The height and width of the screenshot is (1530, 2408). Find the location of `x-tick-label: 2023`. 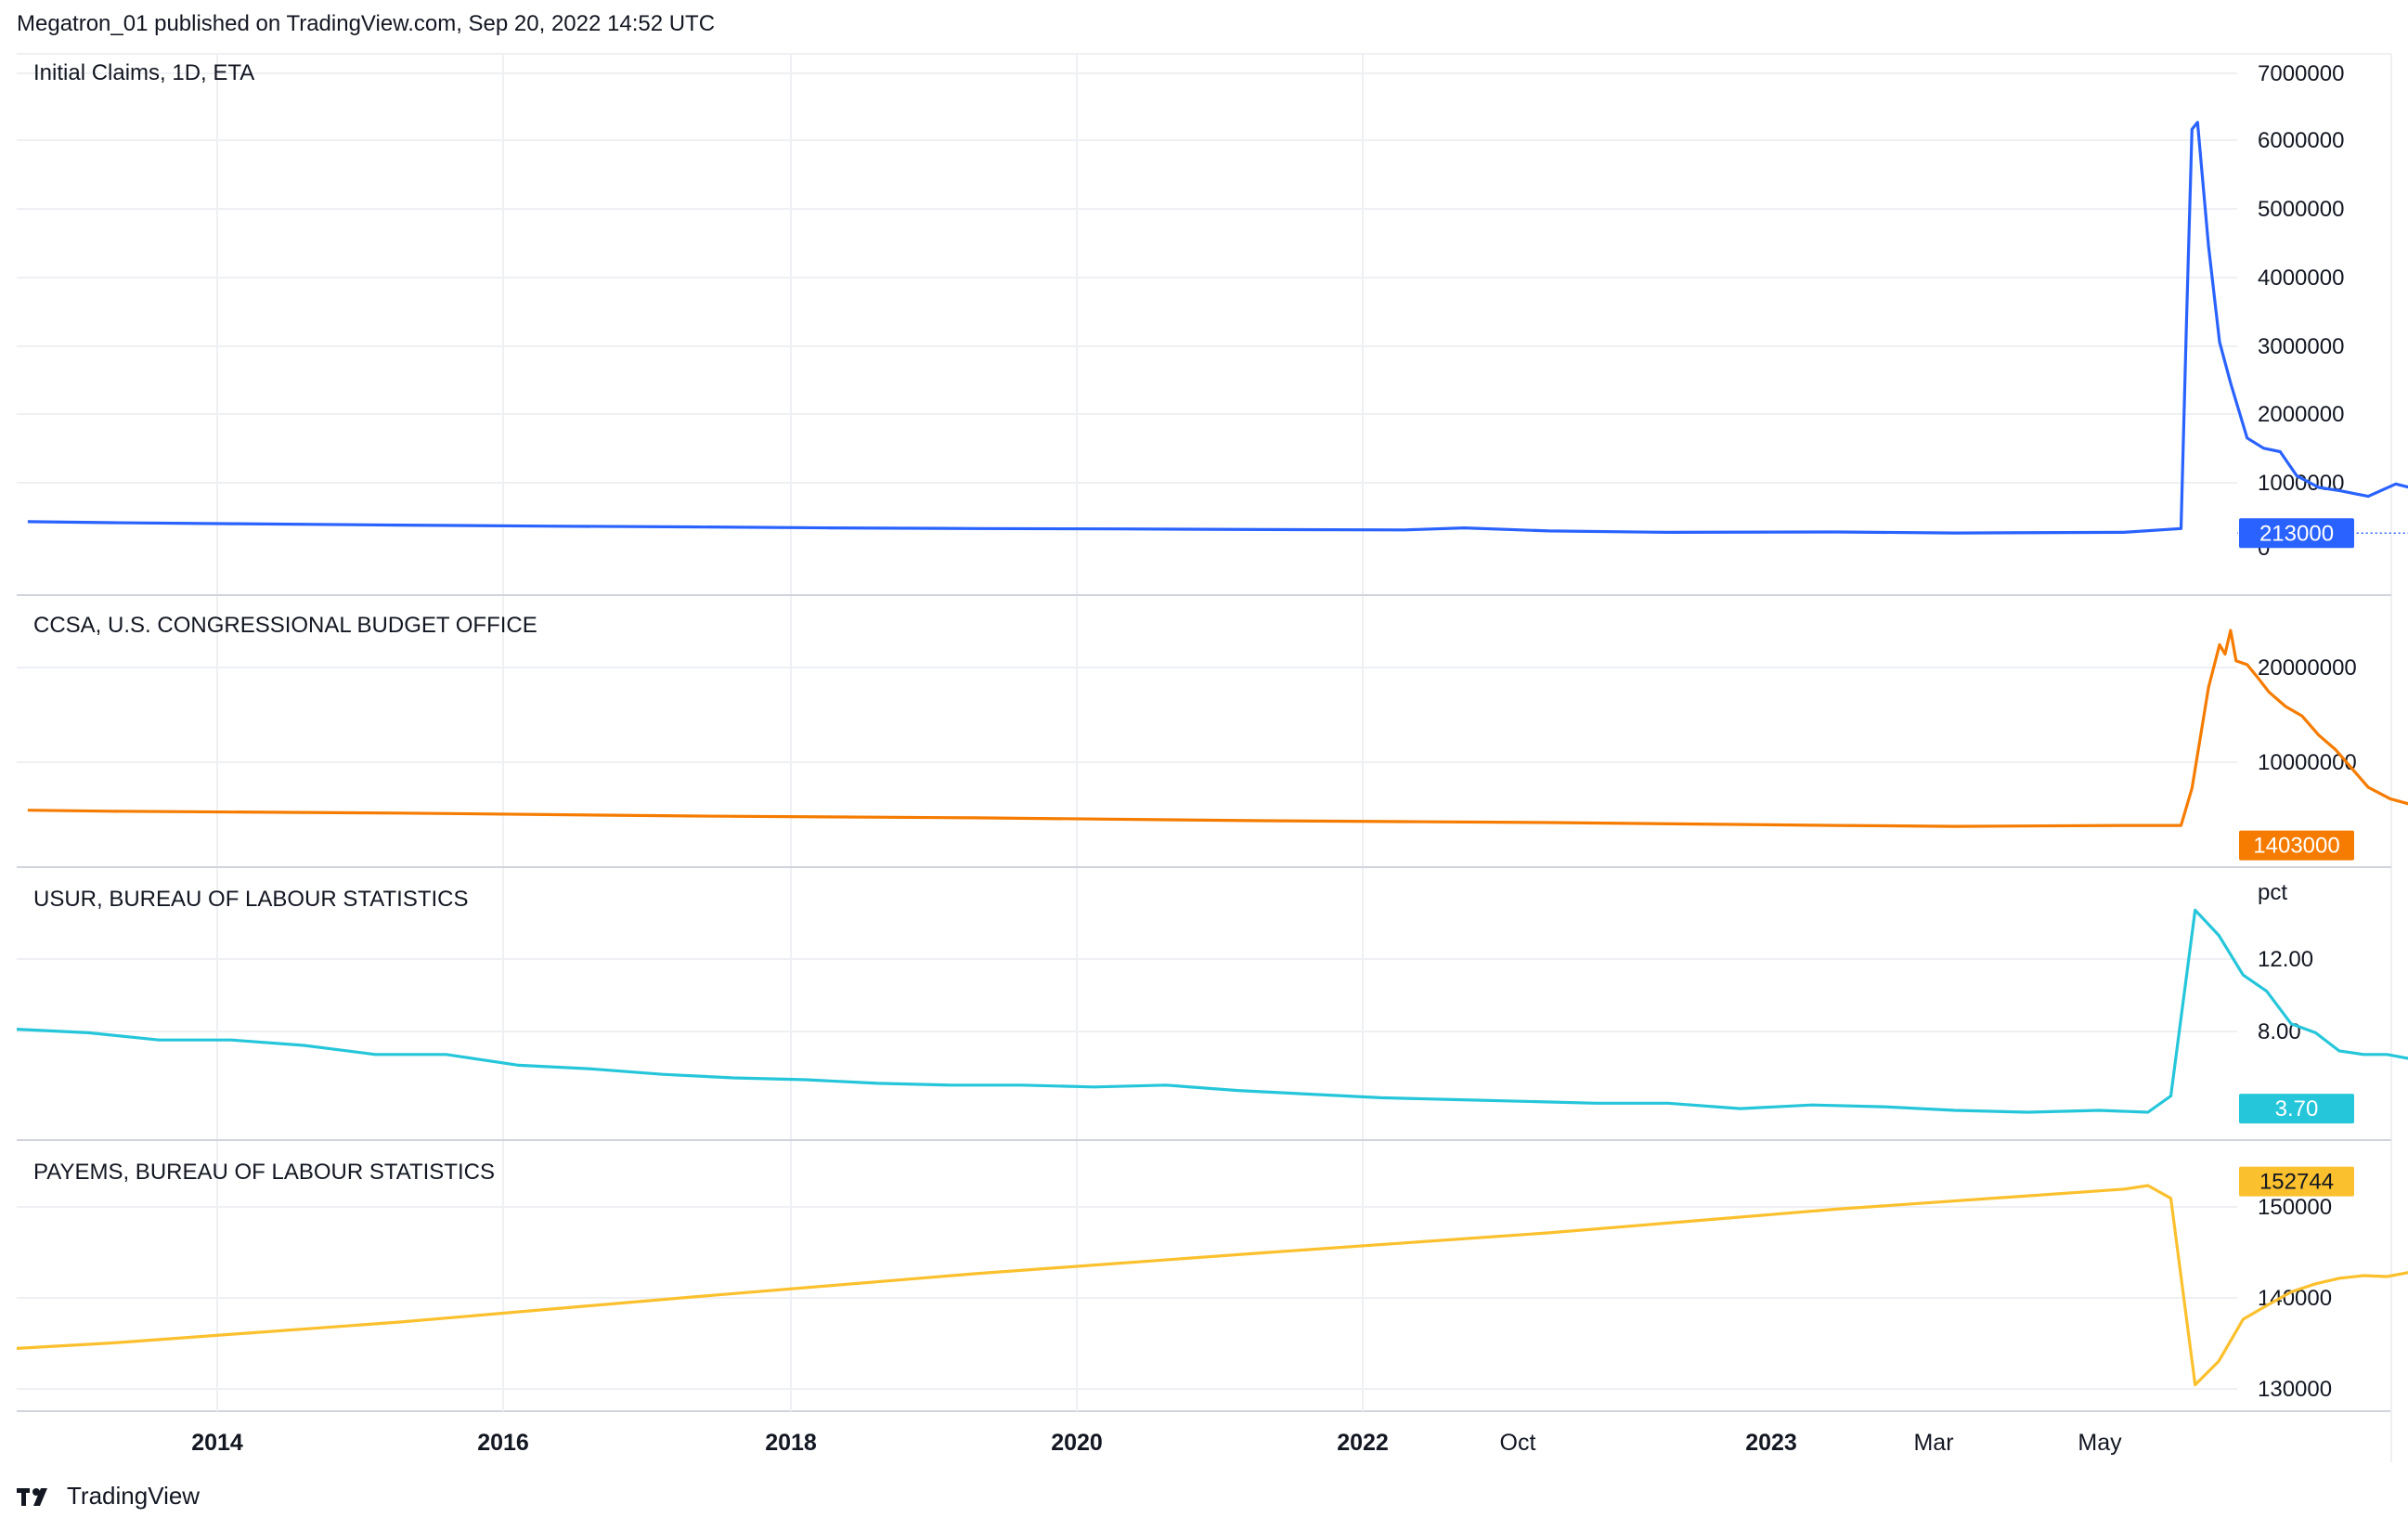

x-tick-label: 2023 is located at coordinates (1771, 1443).